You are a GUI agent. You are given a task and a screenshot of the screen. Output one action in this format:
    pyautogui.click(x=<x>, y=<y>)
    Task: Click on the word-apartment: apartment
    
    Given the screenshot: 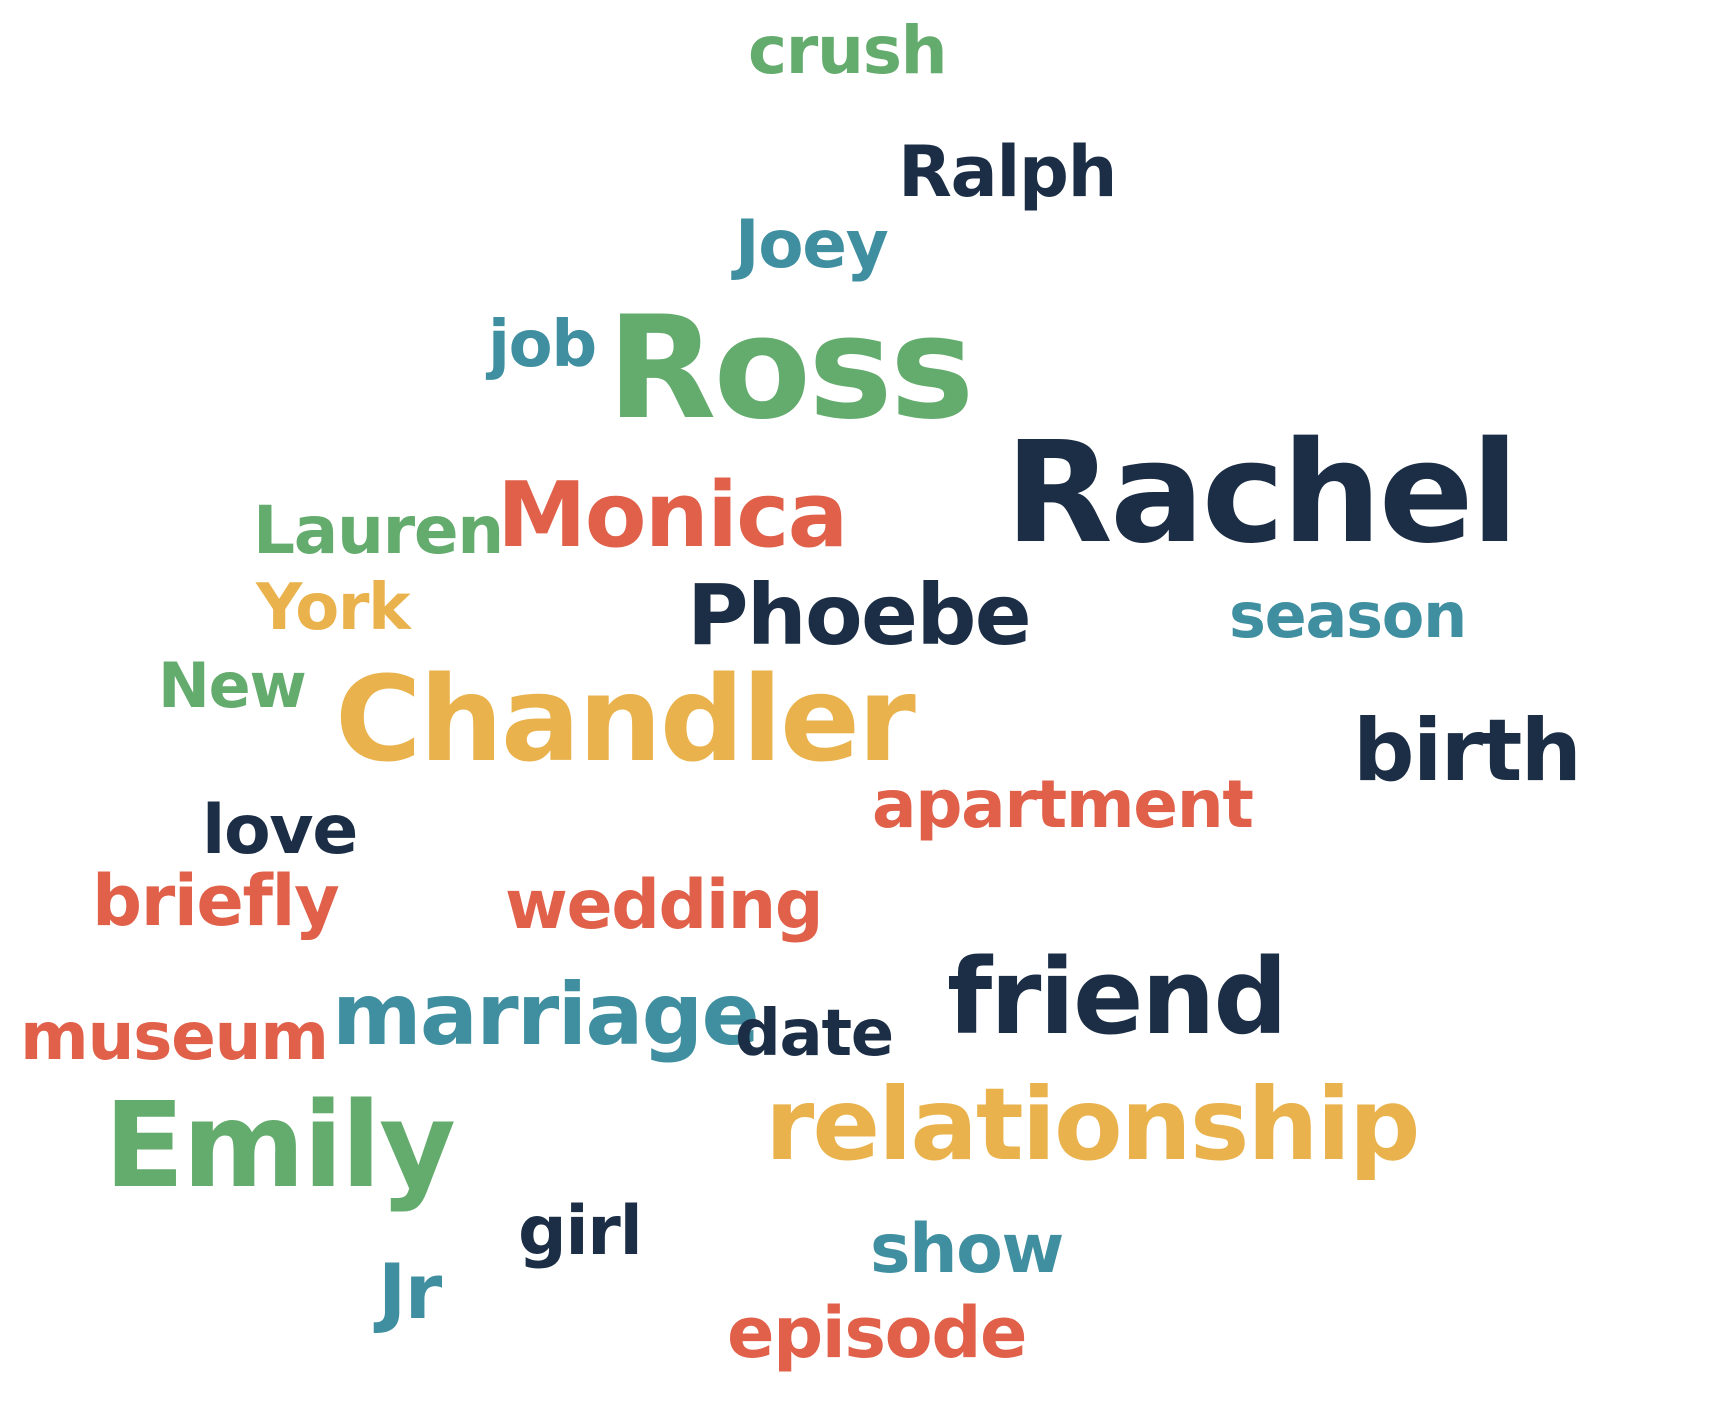 What is the action you would take?
    pyautogui.click(x=1063, y=804)
    